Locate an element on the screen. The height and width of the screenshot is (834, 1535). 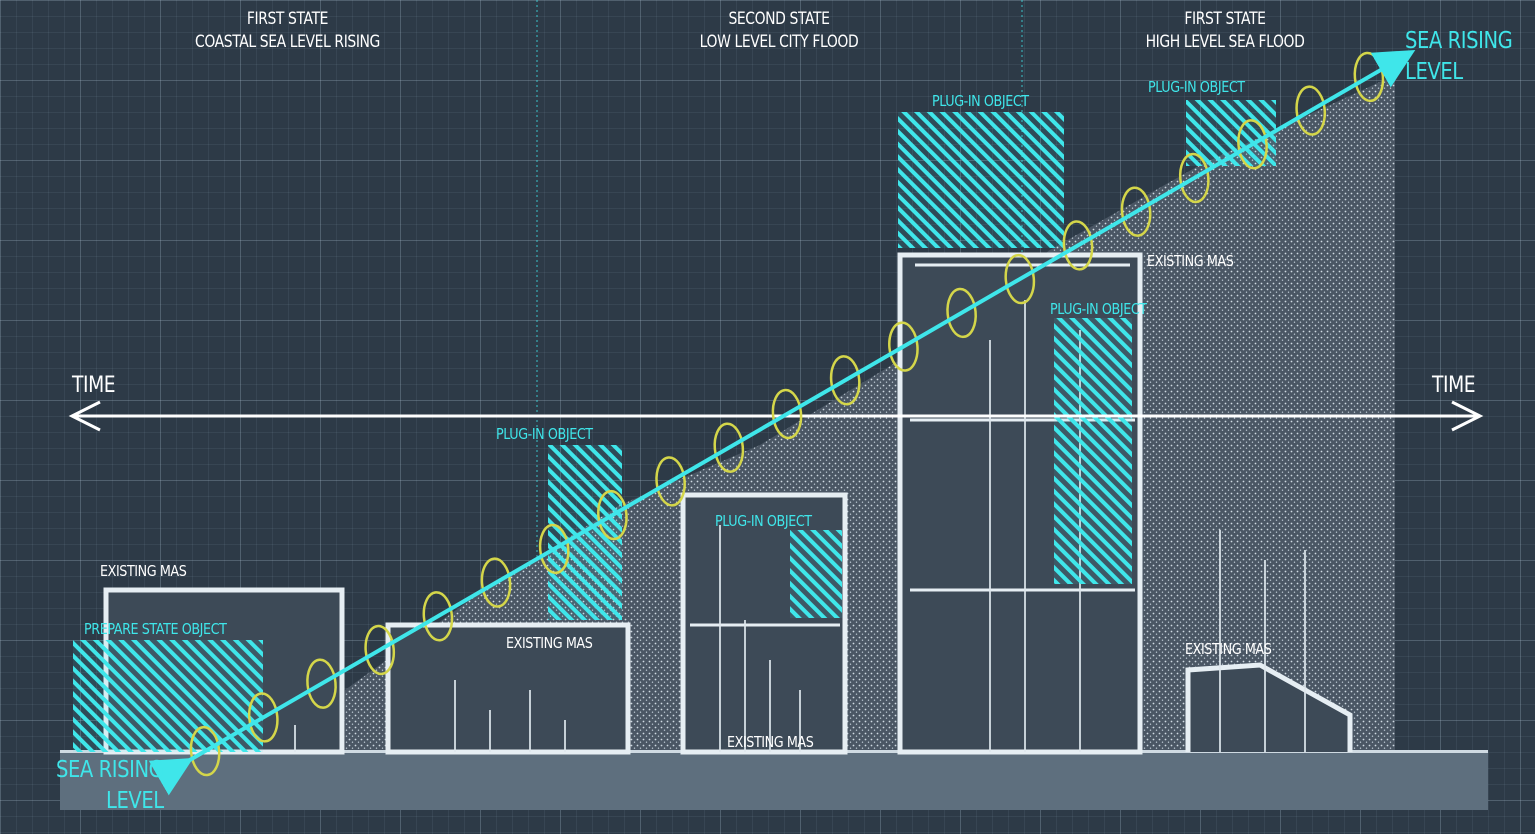
plug-in-object-label-2: PLUG-IN OBJECT is located at coordinates (763, 521).